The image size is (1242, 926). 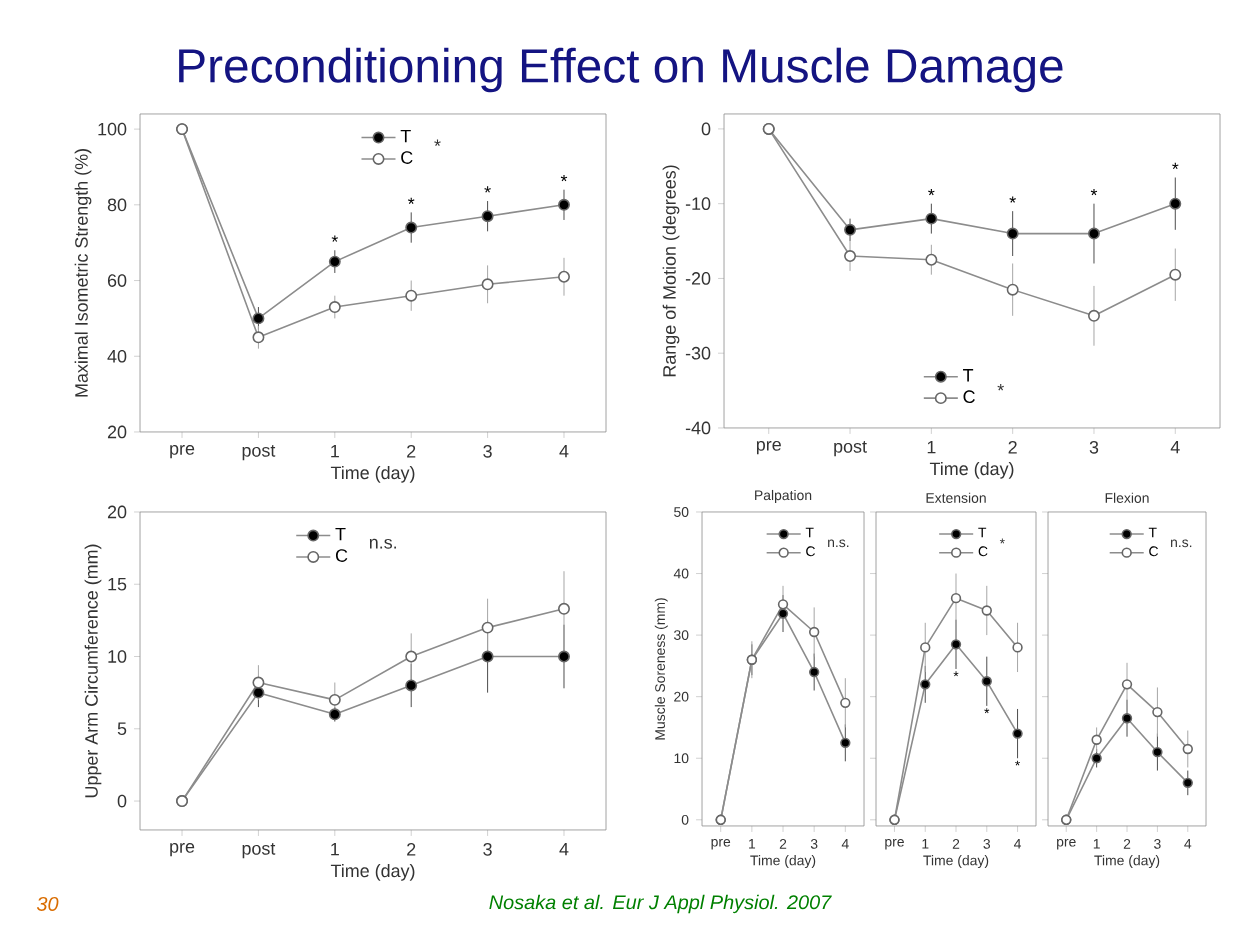 I want to click on y-tick-label: -20, so click(x=698, y=278).